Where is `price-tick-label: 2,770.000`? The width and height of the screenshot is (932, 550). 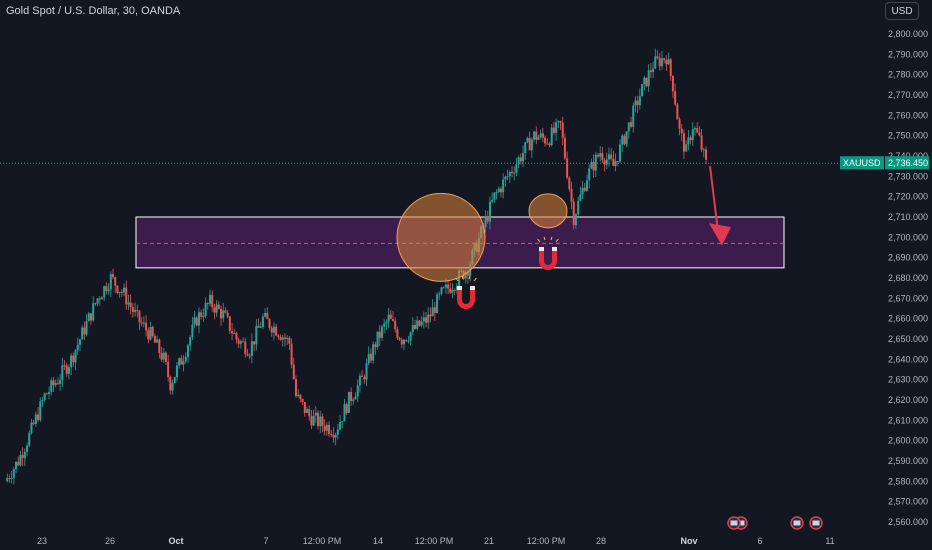
price-tick-label: 2,770.000 is located at coordinates (908, 95).